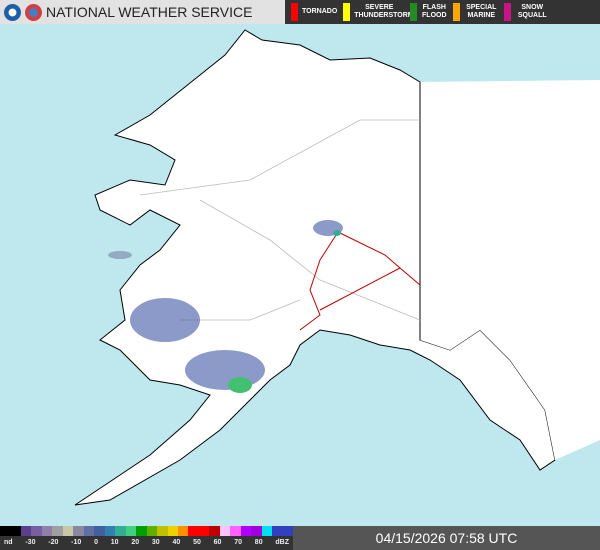  What do you see at coordinates (114, 542) in the screenshot?
I see `dbz-label: 10` at bounding box center [114, 542].